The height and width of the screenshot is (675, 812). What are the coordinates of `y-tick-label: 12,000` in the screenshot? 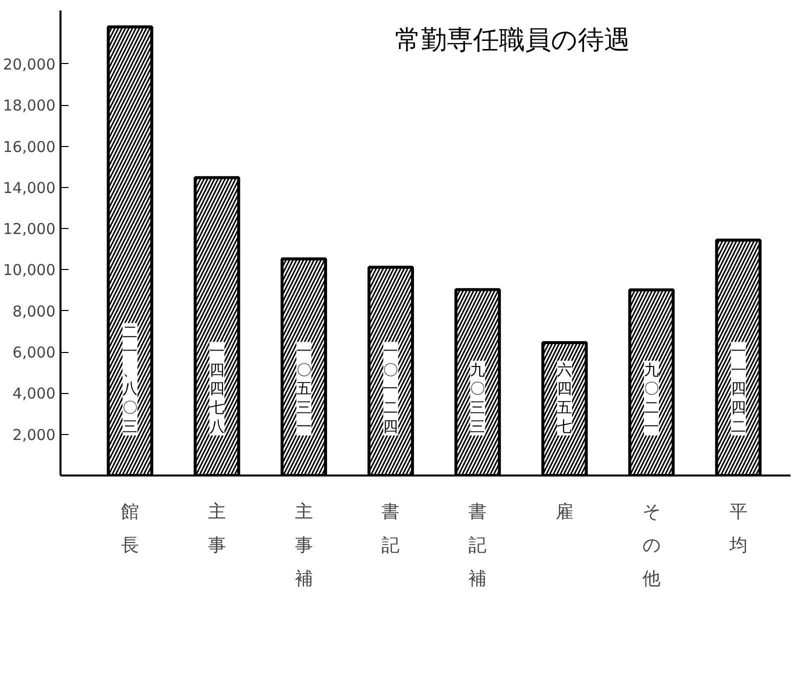 It's located at (29, 229).